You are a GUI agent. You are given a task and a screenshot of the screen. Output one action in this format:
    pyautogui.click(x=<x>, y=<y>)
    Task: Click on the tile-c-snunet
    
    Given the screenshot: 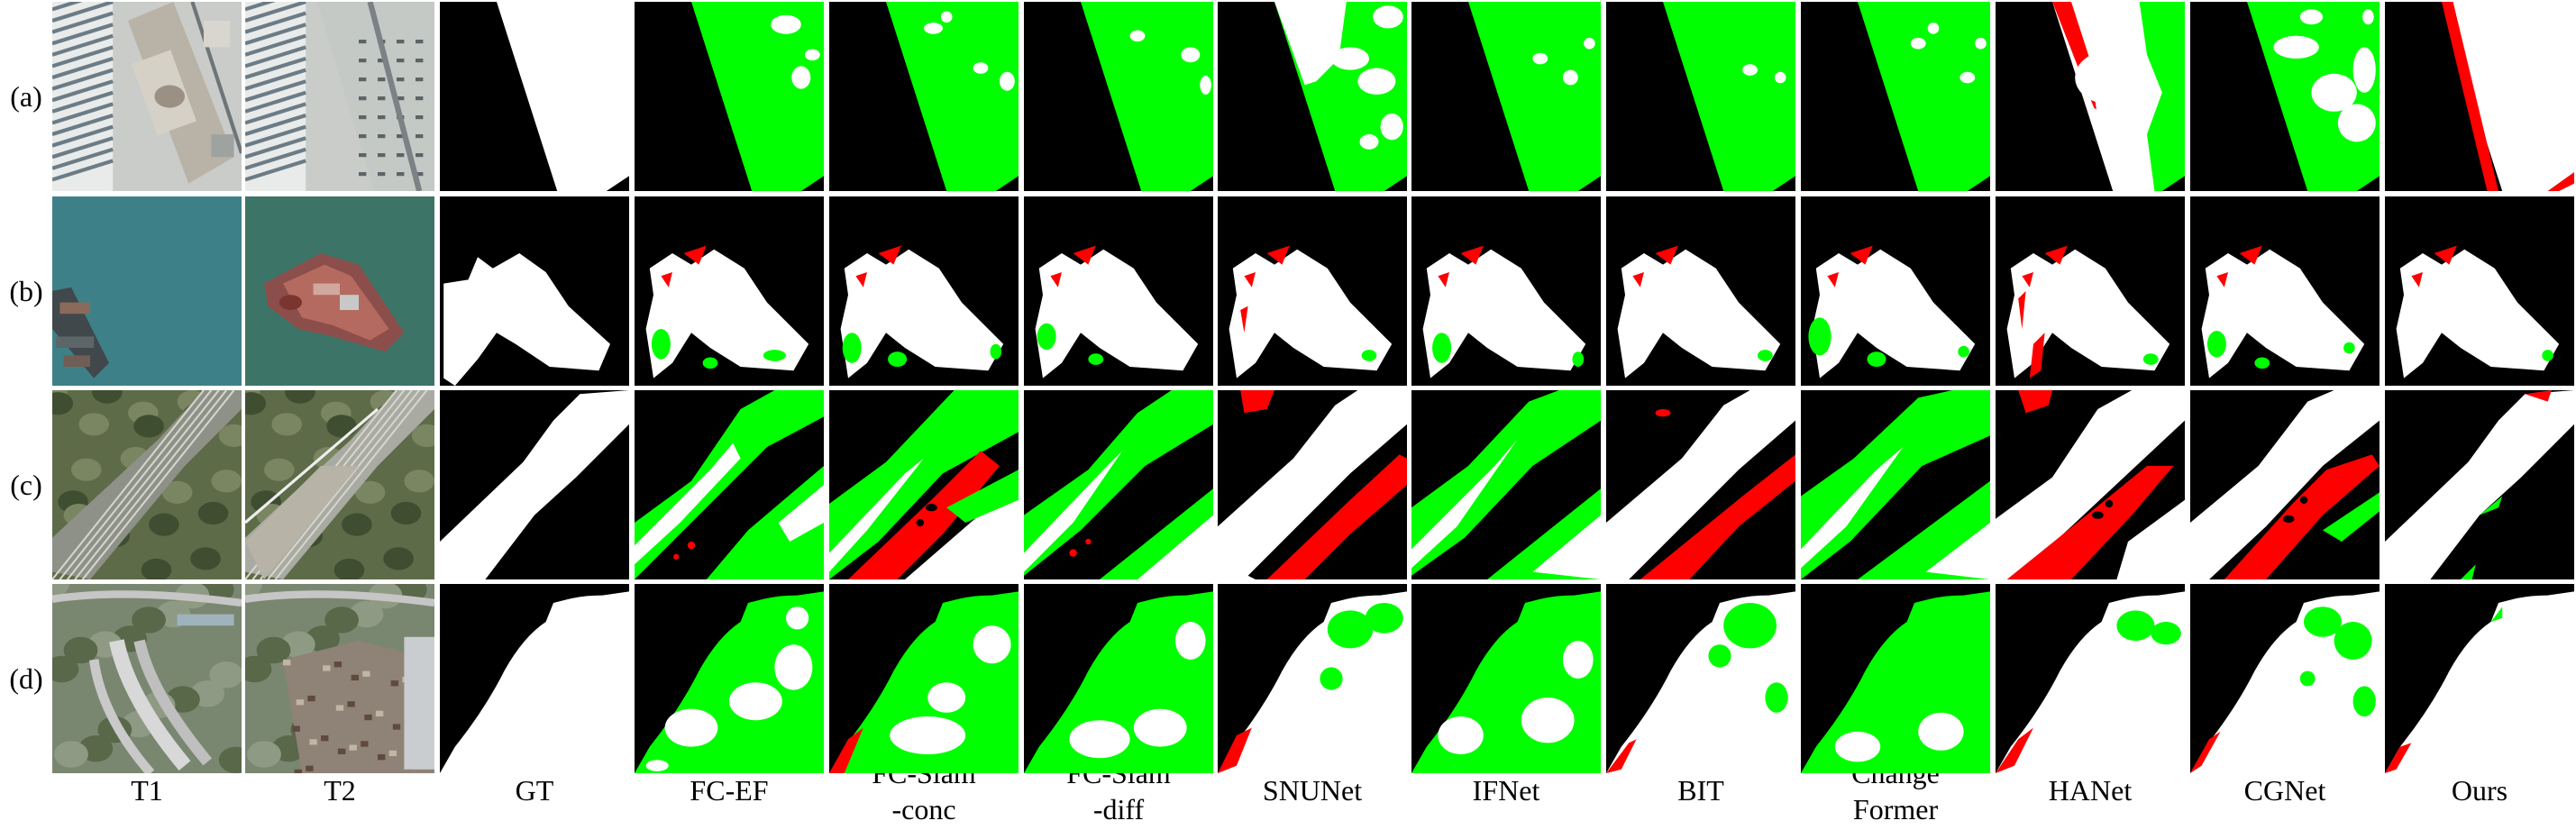 What is the action you would take?
    pyautogui.click(x=1312, y=484)
    